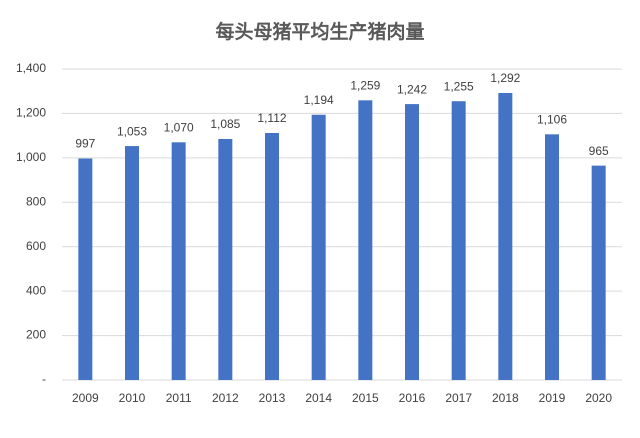 The image size is (640, 438). What do you see at coordinates (36, 246) in the screenshot?
I see `y-tick-label: 600` at bounding box center [36, 246].